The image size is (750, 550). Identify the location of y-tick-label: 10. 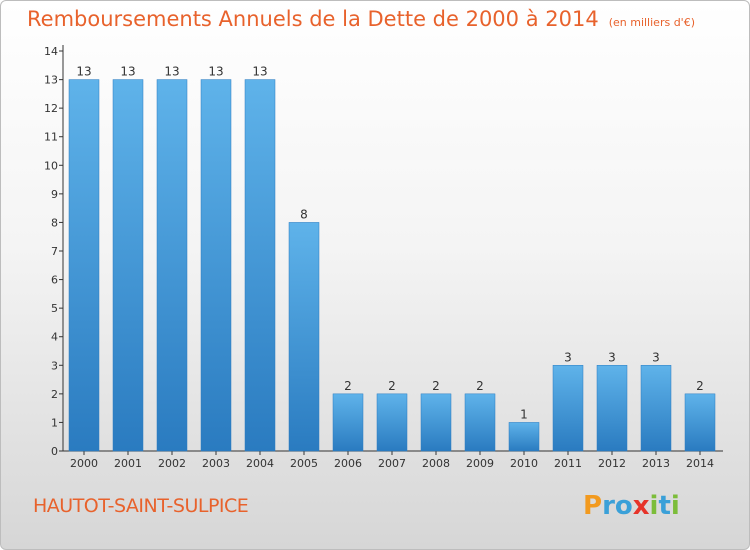
(51, 165).